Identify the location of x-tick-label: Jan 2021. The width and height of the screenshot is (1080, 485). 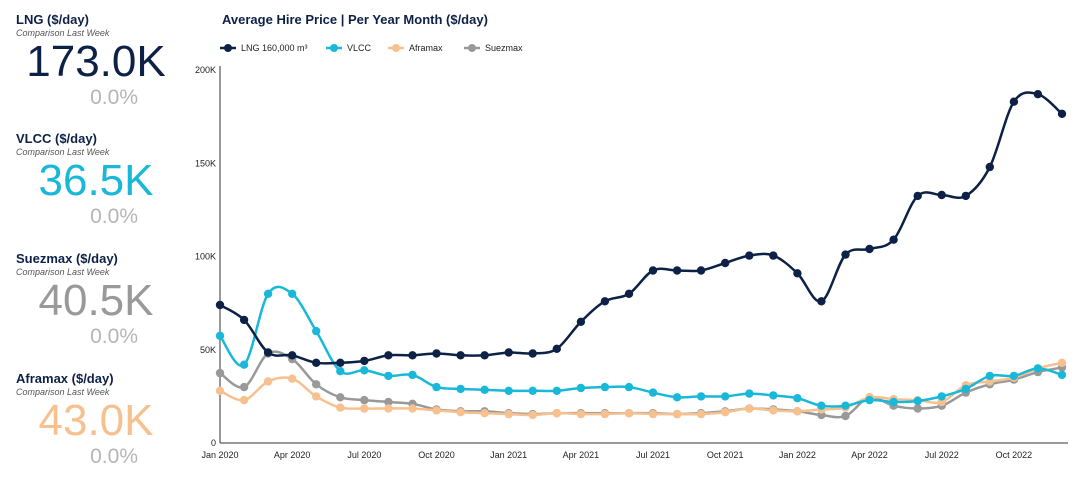
(508, 455).